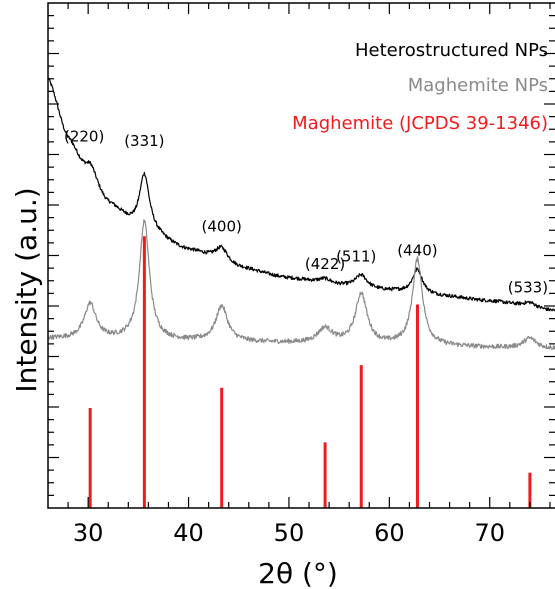  I want to click on peak-label: (533), so click(528, 287).